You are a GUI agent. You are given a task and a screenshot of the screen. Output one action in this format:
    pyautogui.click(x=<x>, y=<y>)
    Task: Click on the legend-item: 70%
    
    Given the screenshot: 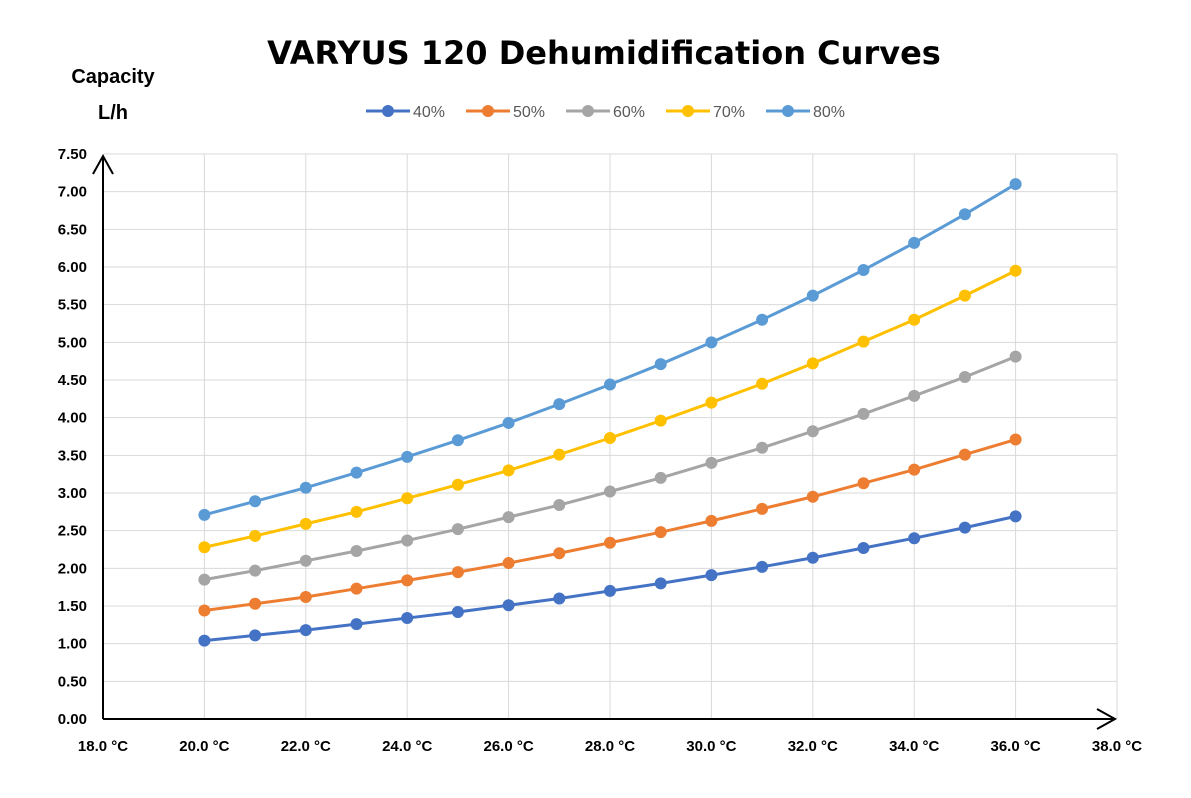 What is the action you would take?
    pyautogui.click(x=705, y=112)
    